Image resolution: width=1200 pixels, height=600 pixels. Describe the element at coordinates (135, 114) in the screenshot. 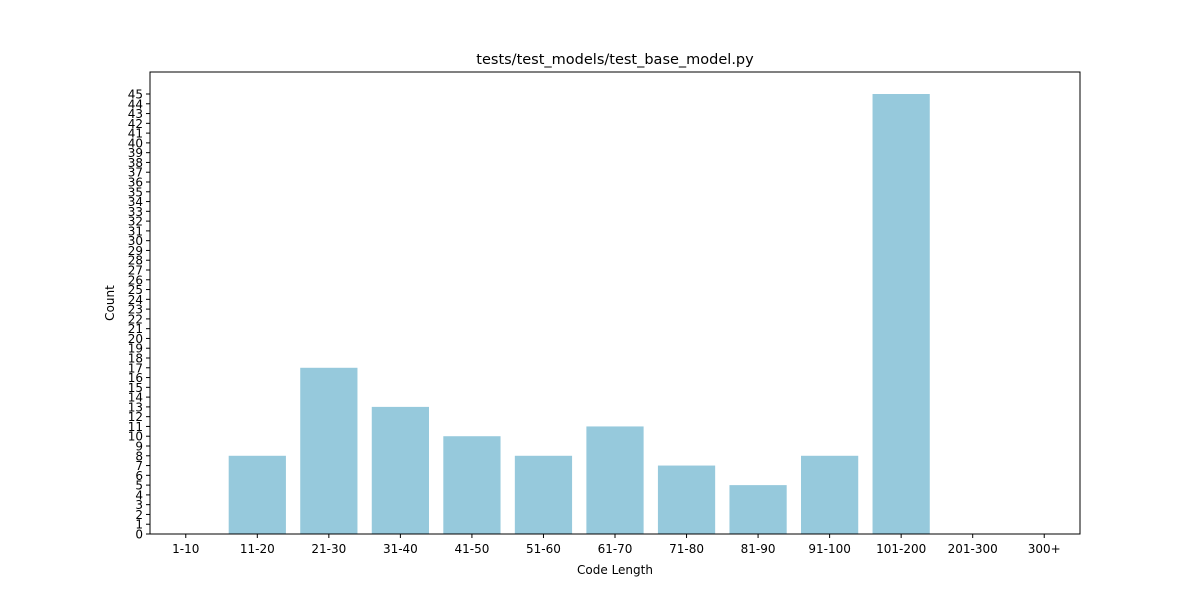

I see `y-tick-label: 43` at that location.